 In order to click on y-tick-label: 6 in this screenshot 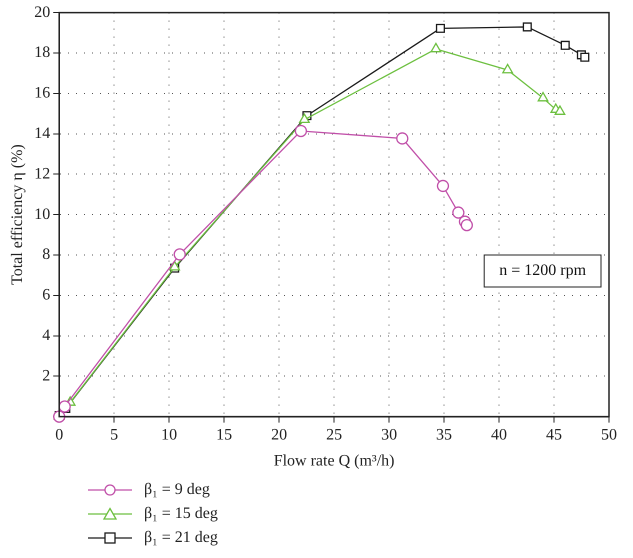, I will do `click(46, 295)`.